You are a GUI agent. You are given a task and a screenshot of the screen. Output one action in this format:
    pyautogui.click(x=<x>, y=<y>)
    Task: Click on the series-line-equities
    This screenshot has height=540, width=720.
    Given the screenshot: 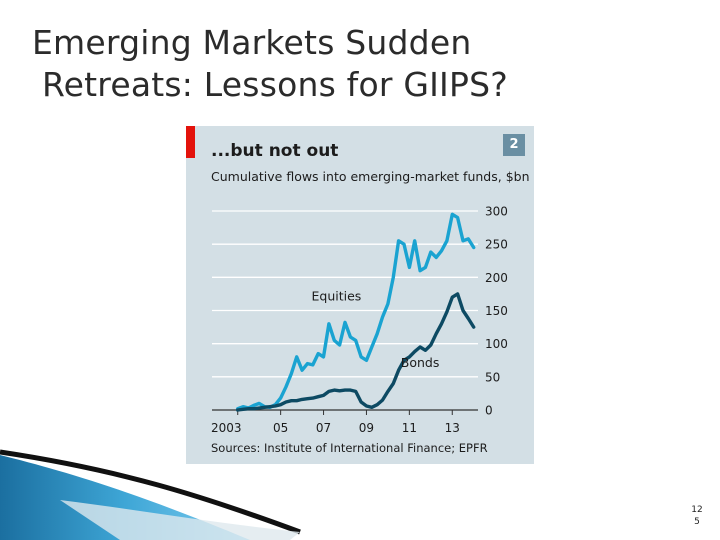 What is the action you would take?
    pyautogui.click(x=355, y=311)
    